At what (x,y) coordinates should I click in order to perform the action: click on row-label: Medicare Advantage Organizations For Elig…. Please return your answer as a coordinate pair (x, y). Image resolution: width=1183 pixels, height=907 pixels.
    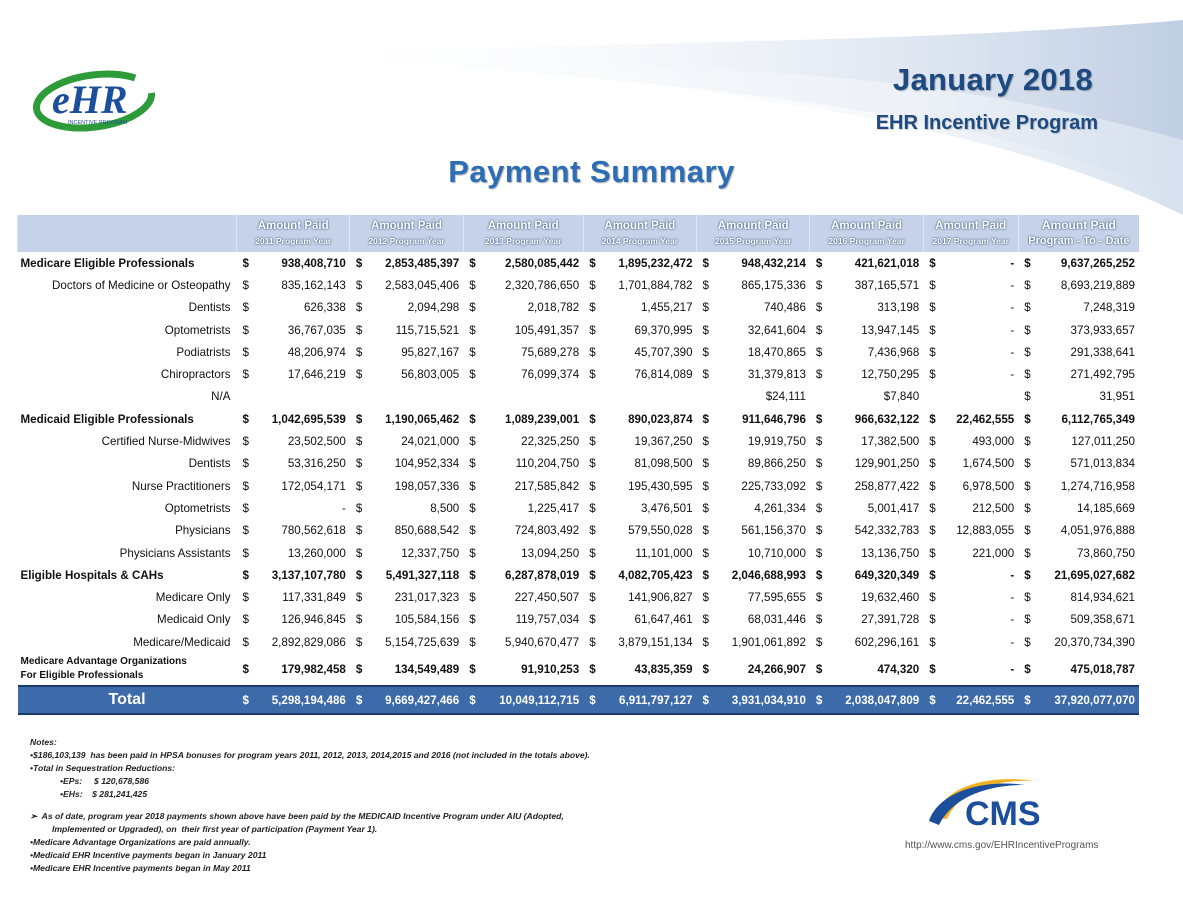
    Looking at the image, I should click on (127, 669).